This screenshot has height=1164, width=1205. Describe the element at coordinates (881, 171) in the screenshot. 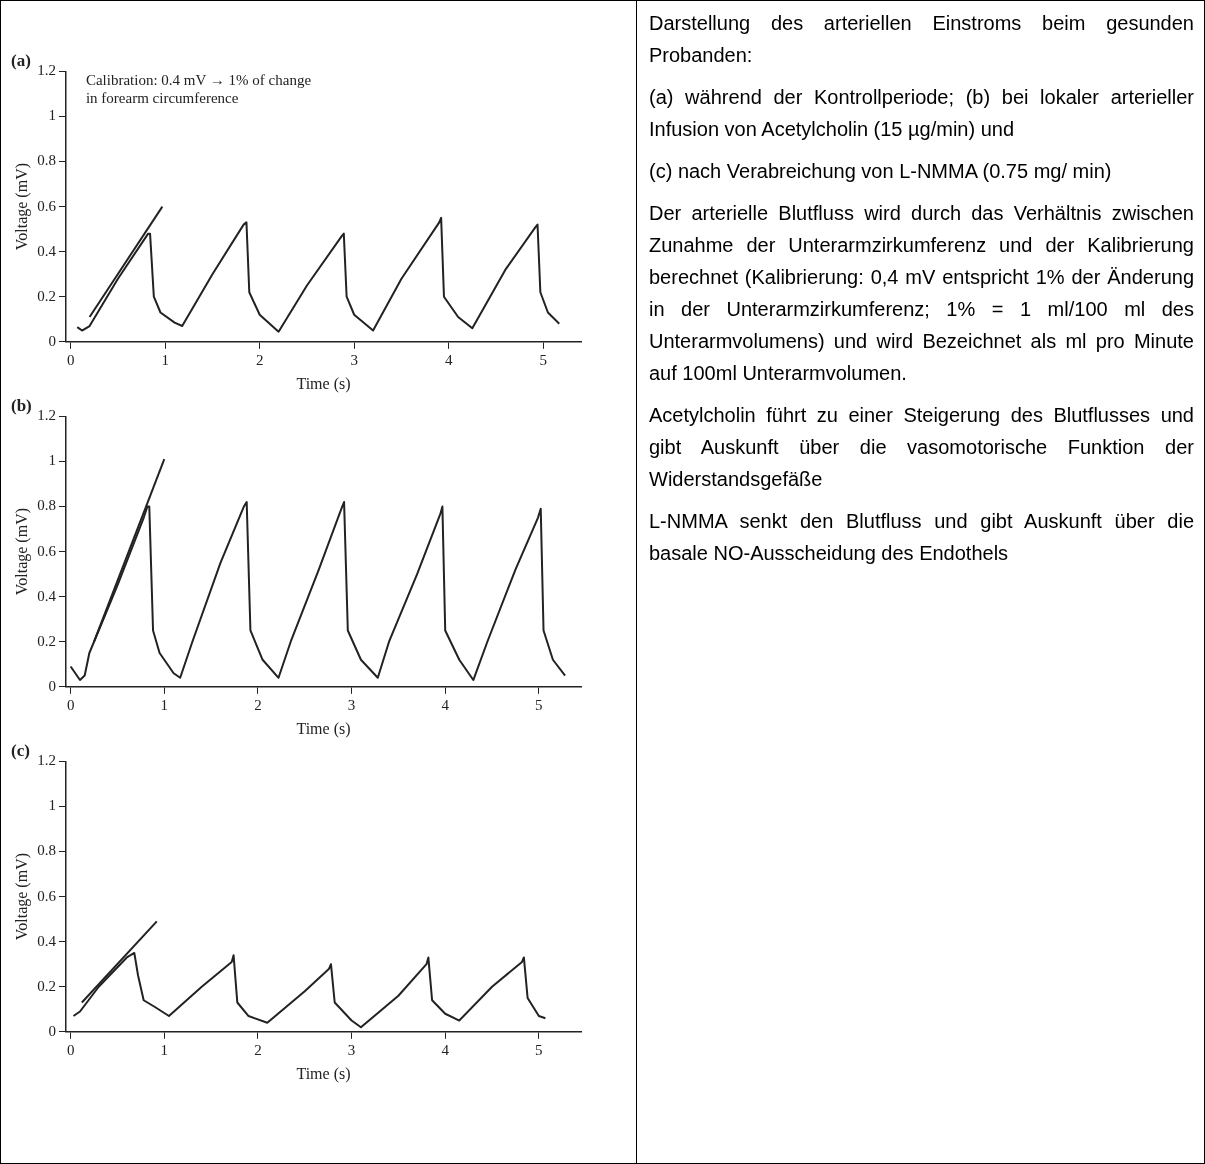

I see `text: (c) nach Verabreichung von L-NMMA (0.75 mg/ min)` at that location.